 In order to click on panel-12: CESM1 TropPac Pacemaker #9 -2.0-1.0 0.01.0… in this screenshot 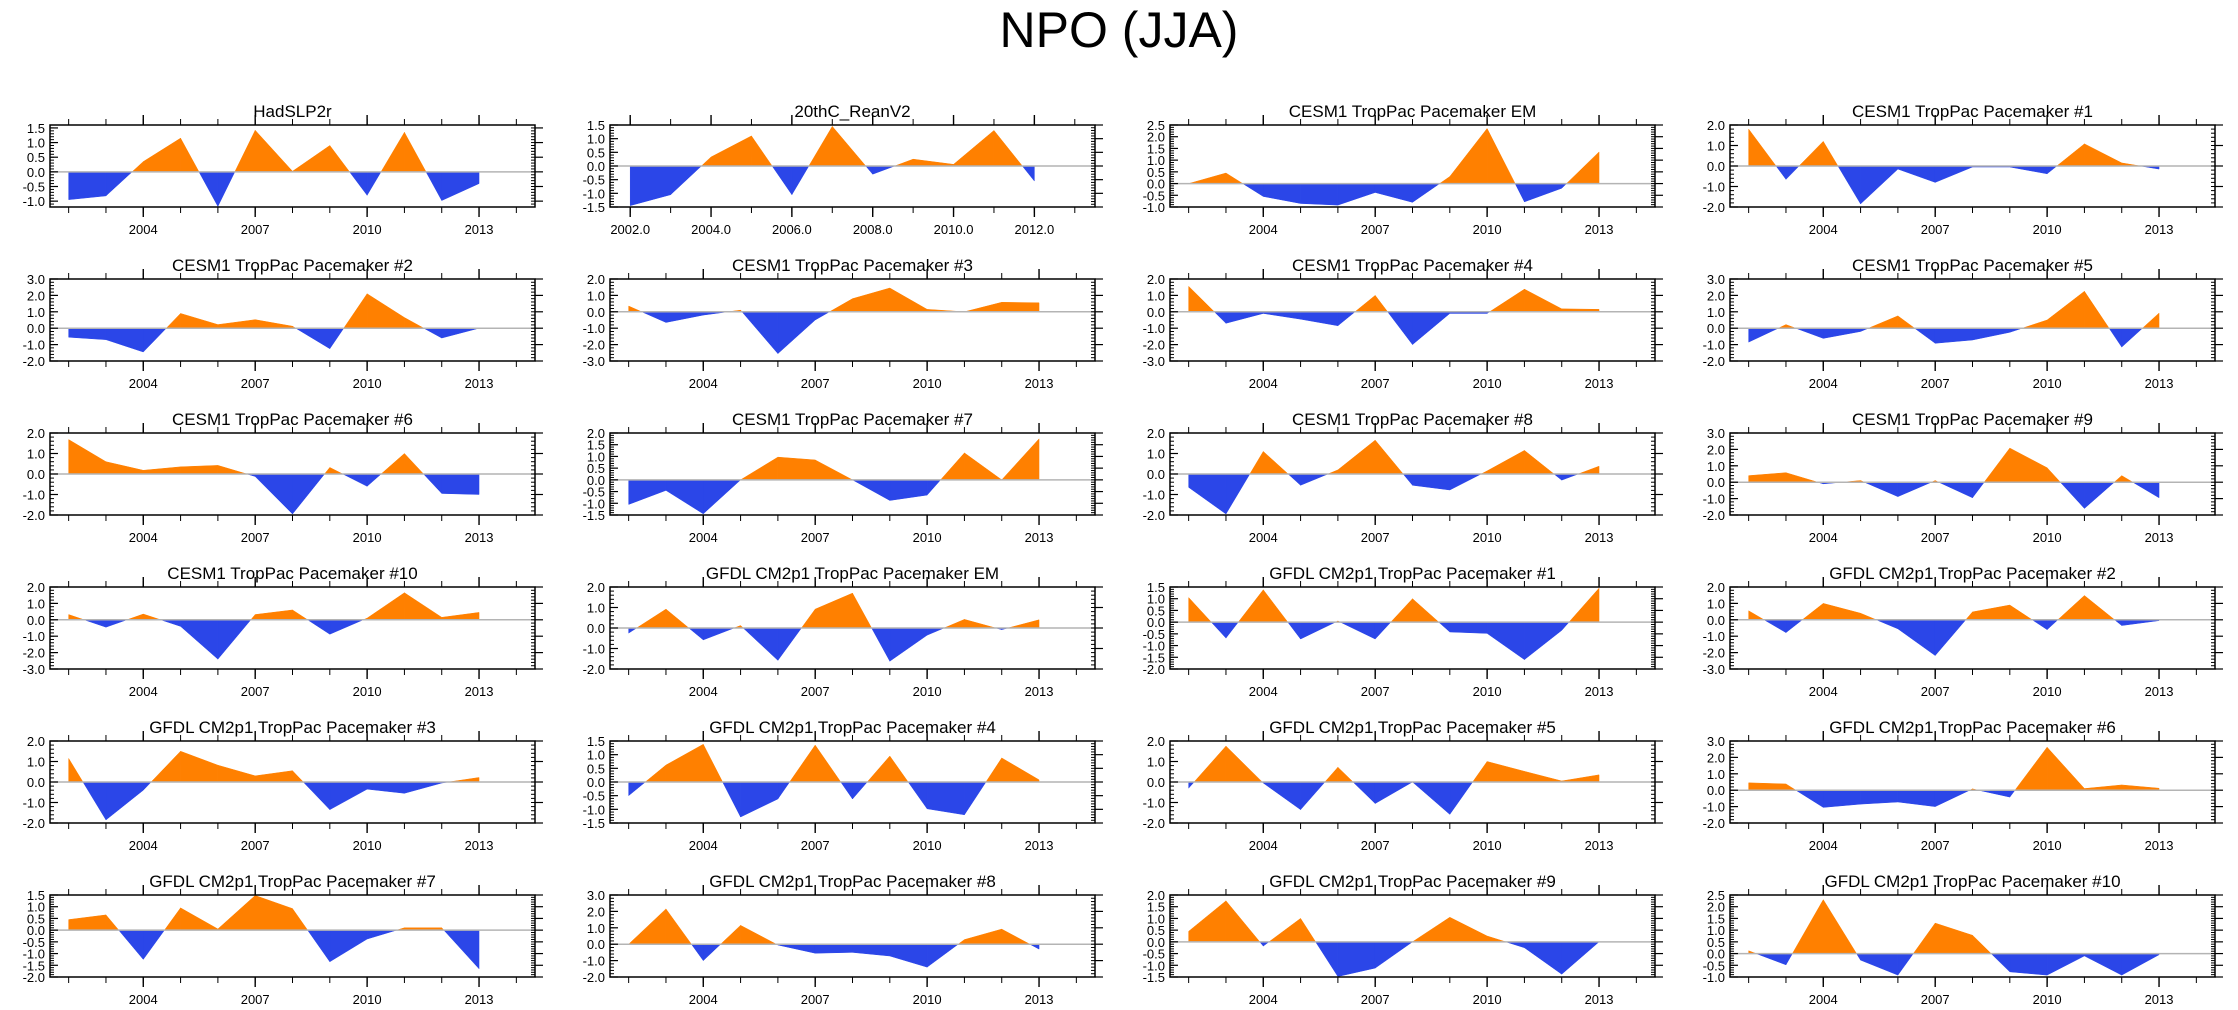, I will do `click(1963, 477)`.